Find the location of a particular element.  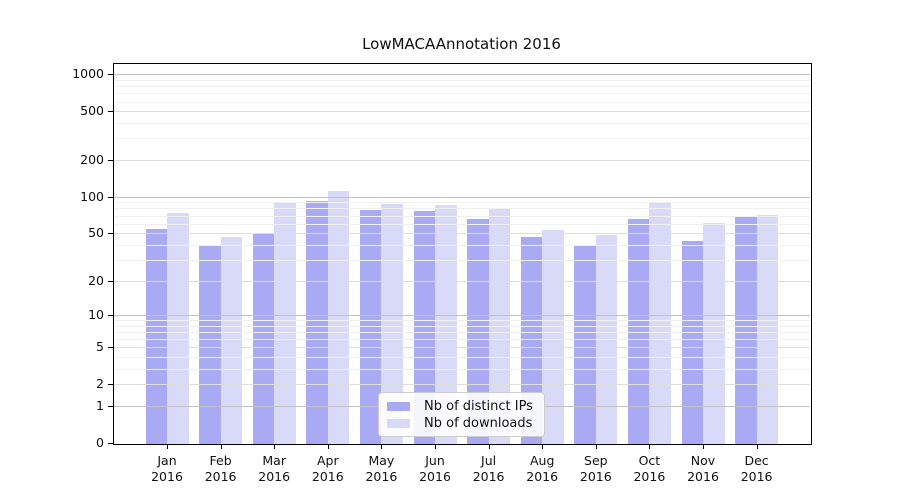

x-tick-may is located at coordinates (382, 446).